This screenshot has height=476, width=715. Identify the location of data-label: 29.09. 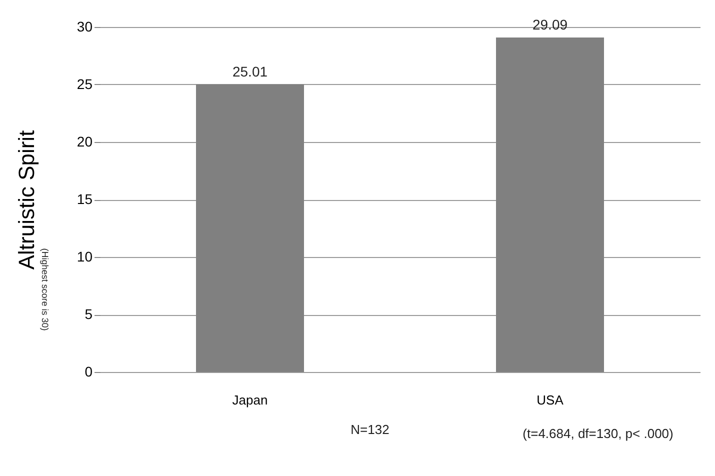
(550, 24).